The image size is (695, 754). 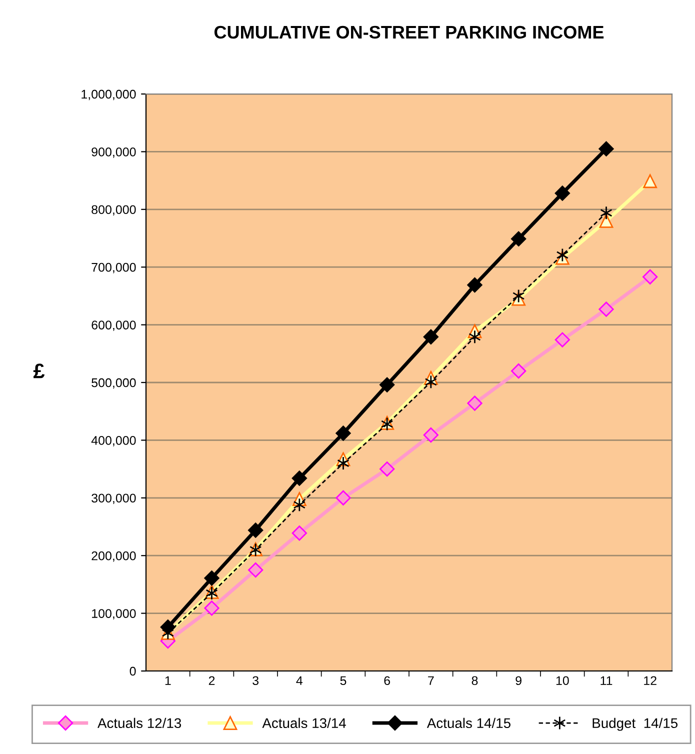 What do you see at coordinates (409, 32) in the screenshot?
I see `chart-title: CUMULATIVE ON-STREET PARKING INCOME` at bounding box center [409, 32].